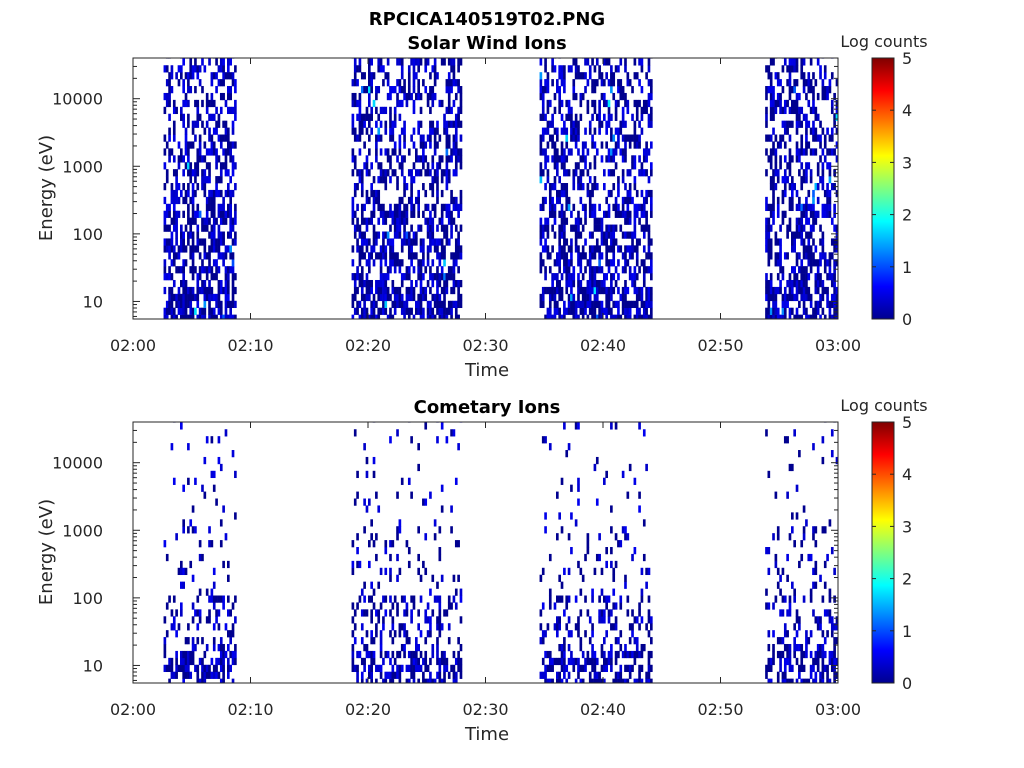 Image resolution: width=1024 pixels, height=768 pixels. Describe the element at coordinates (250, 709) in the screenshot. I see `x-tick-label: 02:10` at that location.